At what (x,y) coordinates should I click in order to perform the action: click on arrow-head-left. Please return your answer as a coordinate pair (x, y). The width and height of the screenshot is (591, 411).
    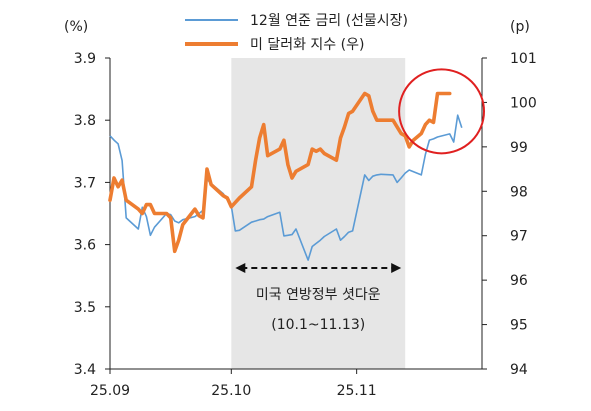
    Looking at the image, I should click on (240, 268).